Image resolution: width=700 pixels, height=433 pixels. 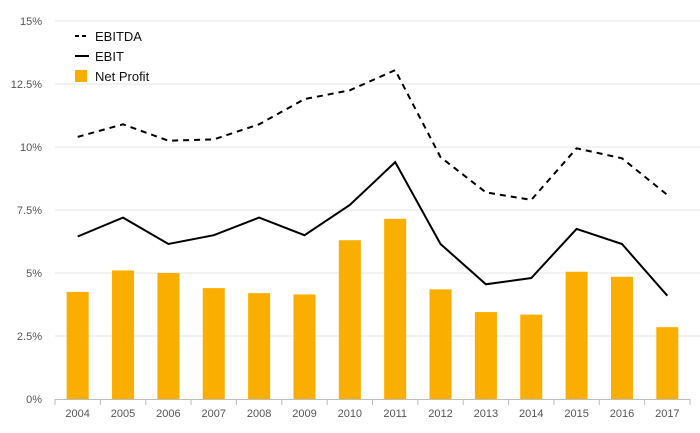 I want to click on x-tick-label: 2006, so click(x=168, y=414).